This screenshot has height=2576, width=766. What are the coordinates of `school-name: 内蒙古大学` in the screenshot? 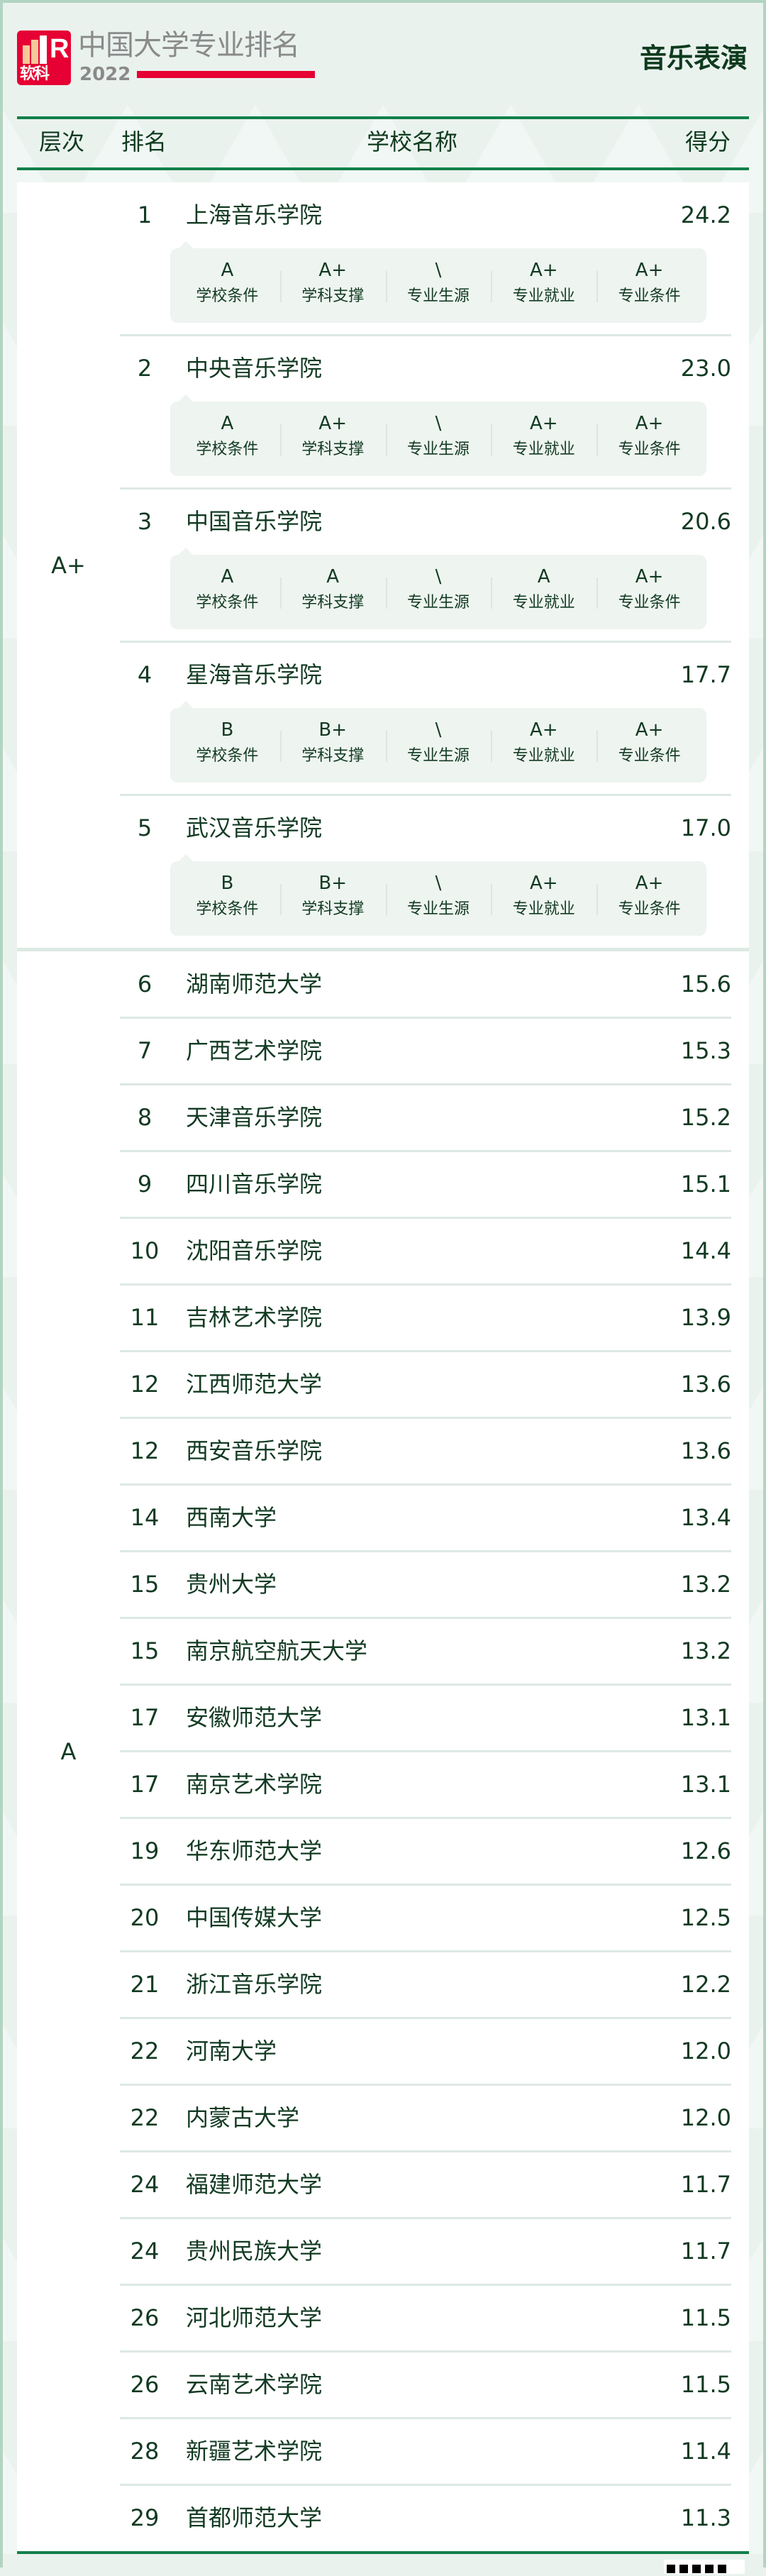 It's located at (243, 2117).